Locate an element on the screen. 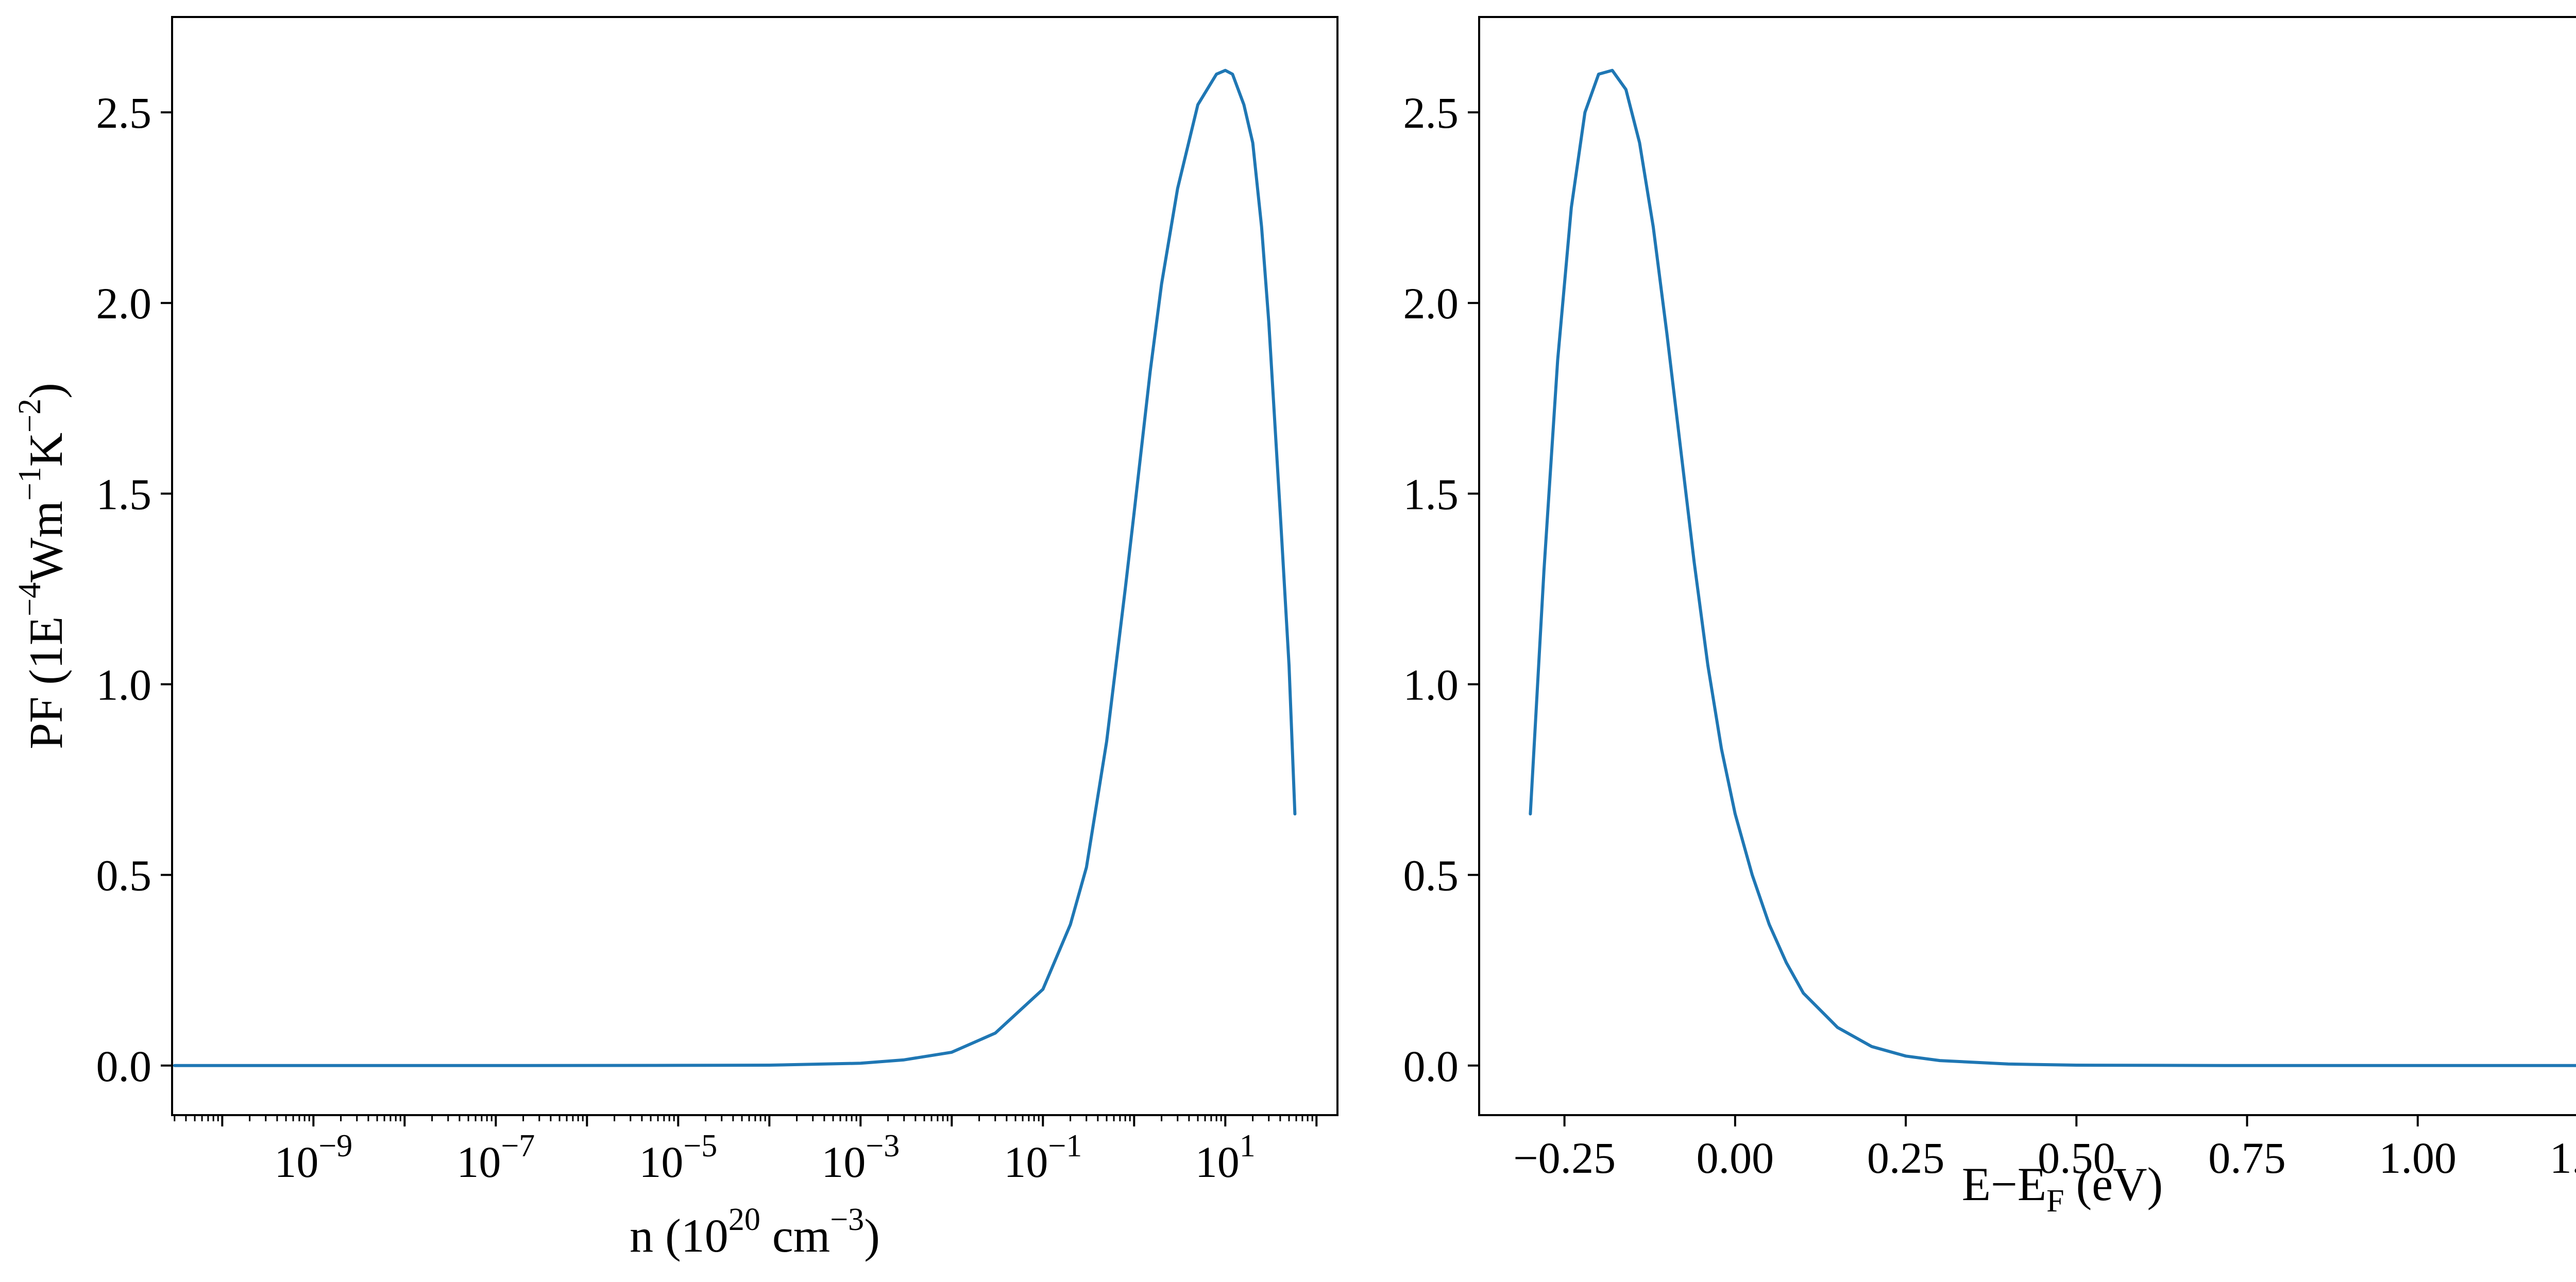 This screenshot has width=2576, height=1282. left-x-label-suffix: ) is located at coordinates (872, 1235).